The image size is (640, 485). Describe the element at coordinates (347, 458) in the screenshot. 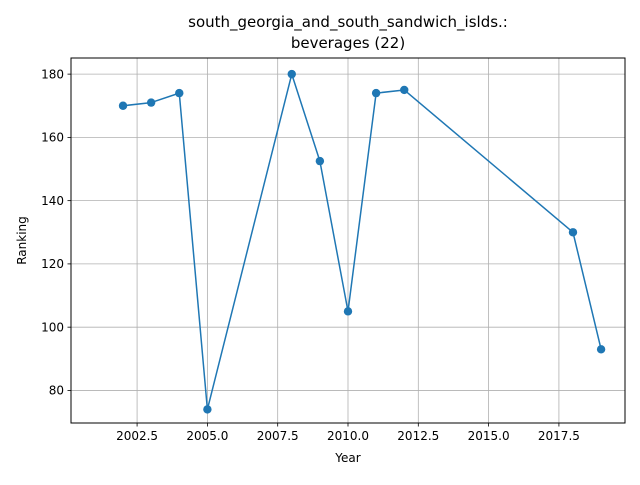

I see `x-axis-label: Year` at that location.